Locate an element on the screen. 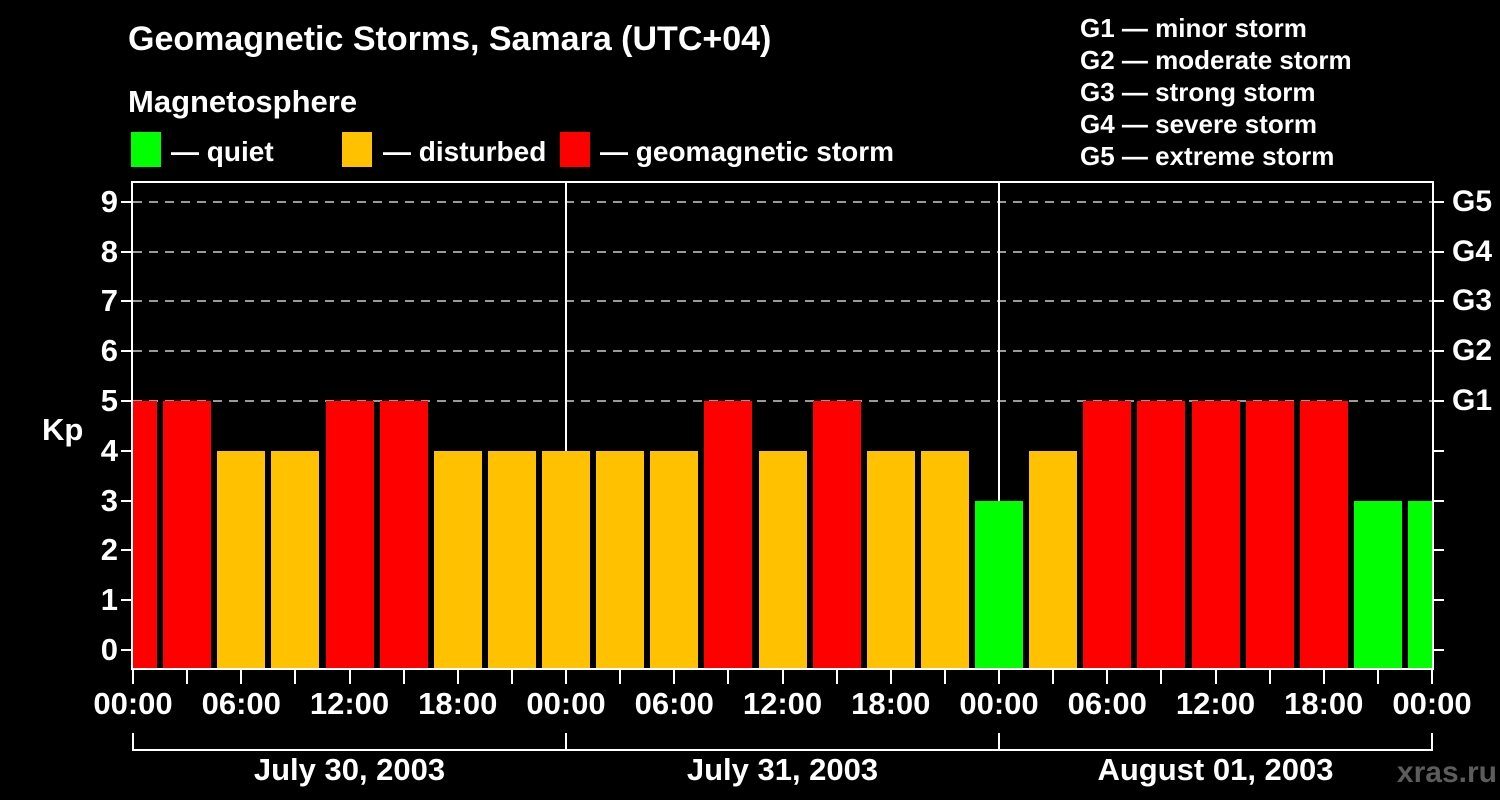 The width and height of the screenshot is (1500, 800). watermark: xras.ru is located at coordinates (1446, 772).